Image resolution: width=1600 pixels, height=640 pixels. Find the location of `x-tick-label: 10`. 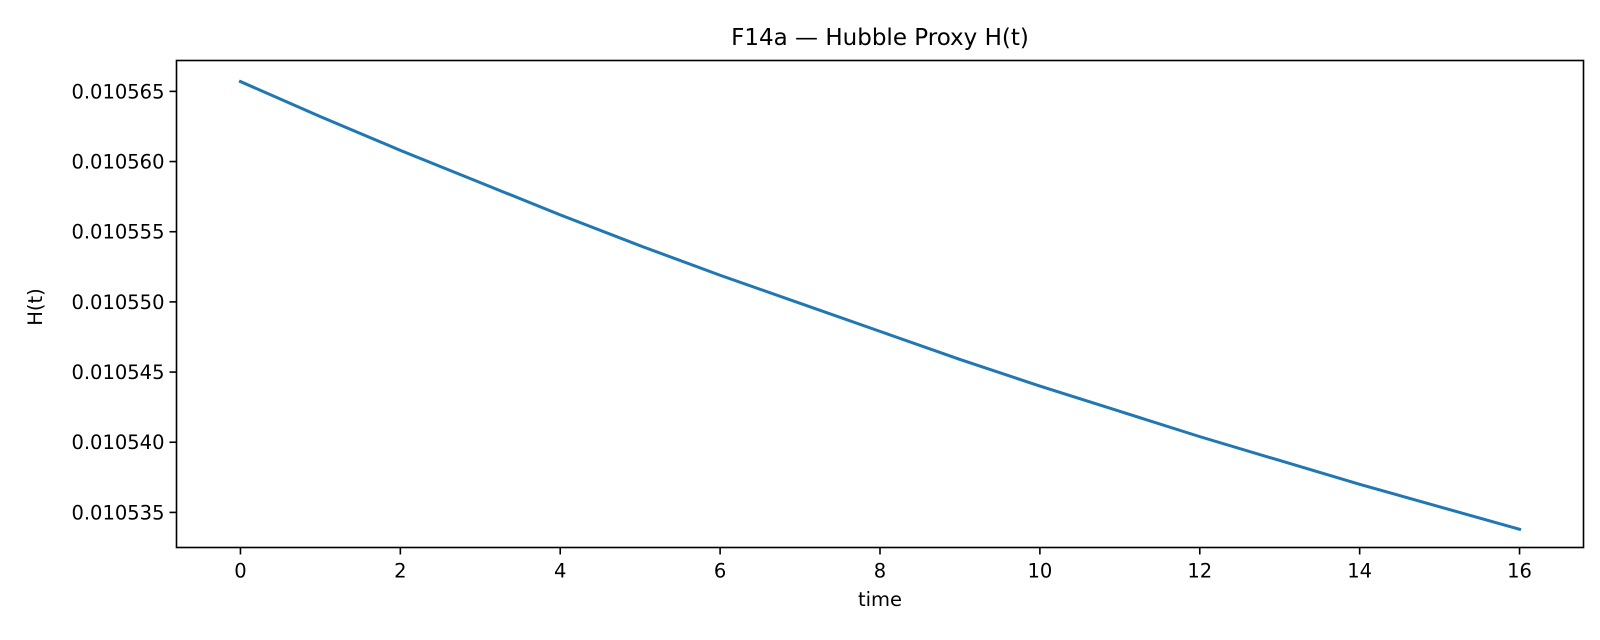

x-tick-label: 10 is located at coordinates (1039, 571).